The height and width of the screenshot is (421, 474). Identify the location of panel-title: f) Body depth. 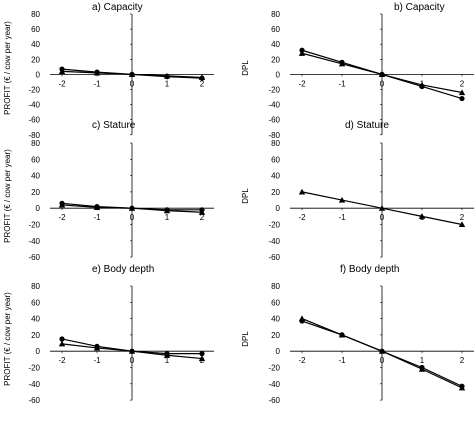
(369, 269).